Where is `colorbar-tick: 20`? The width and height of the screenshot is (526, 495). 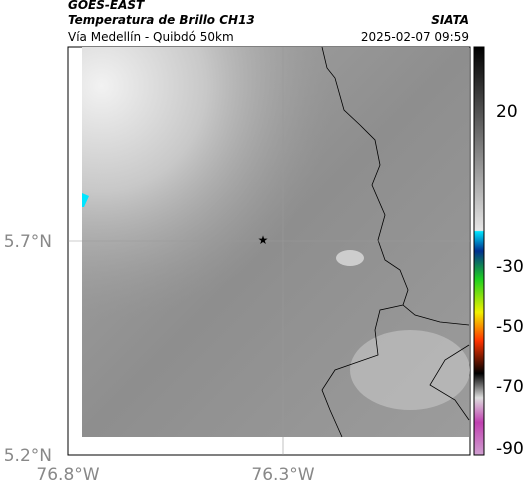 colorbar-tick: 20 is located at coordinates (507, 112).